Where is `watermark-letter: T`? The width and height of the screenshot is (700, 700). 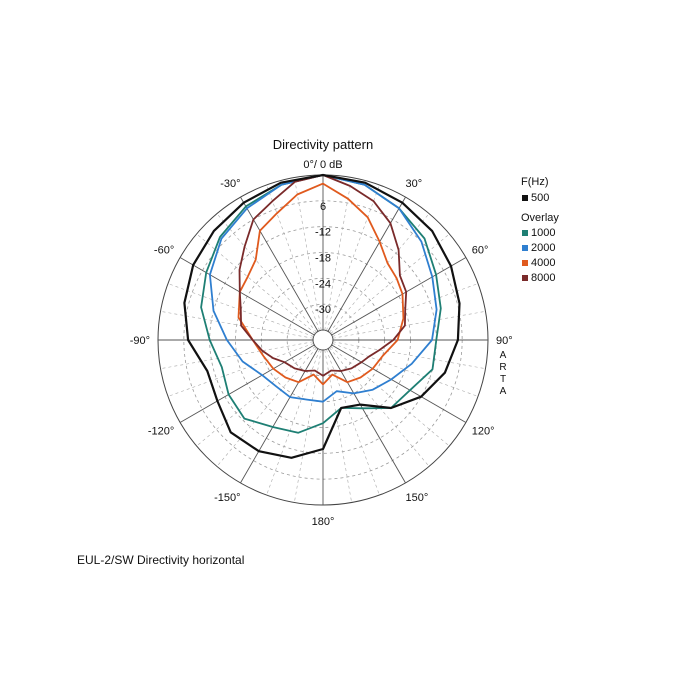 watermark-letter: T is located at coordinates (503, 379).